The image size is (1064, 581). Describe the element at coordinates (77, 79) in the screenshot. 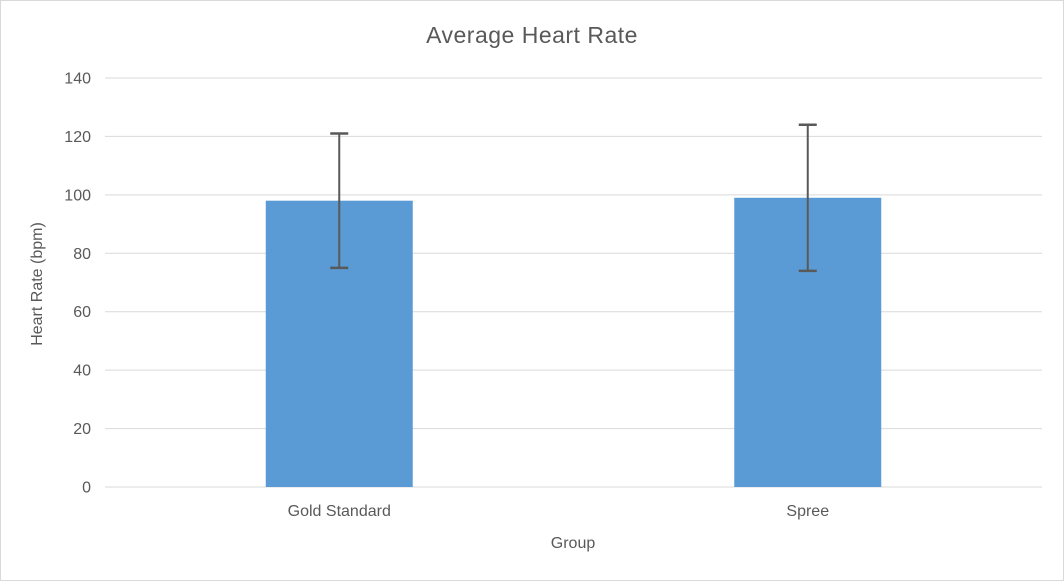

I see `y-tick-label: 140` at that location.